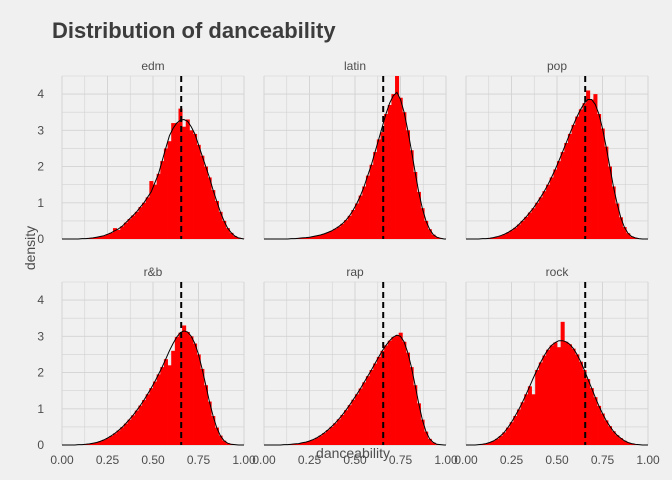 The height and width of the screenshot is (480, 672). What do you see at coordinates (558, 272) in the screenshot?
I see `facet-label-rock: rock` at bounding box center [558, 272].